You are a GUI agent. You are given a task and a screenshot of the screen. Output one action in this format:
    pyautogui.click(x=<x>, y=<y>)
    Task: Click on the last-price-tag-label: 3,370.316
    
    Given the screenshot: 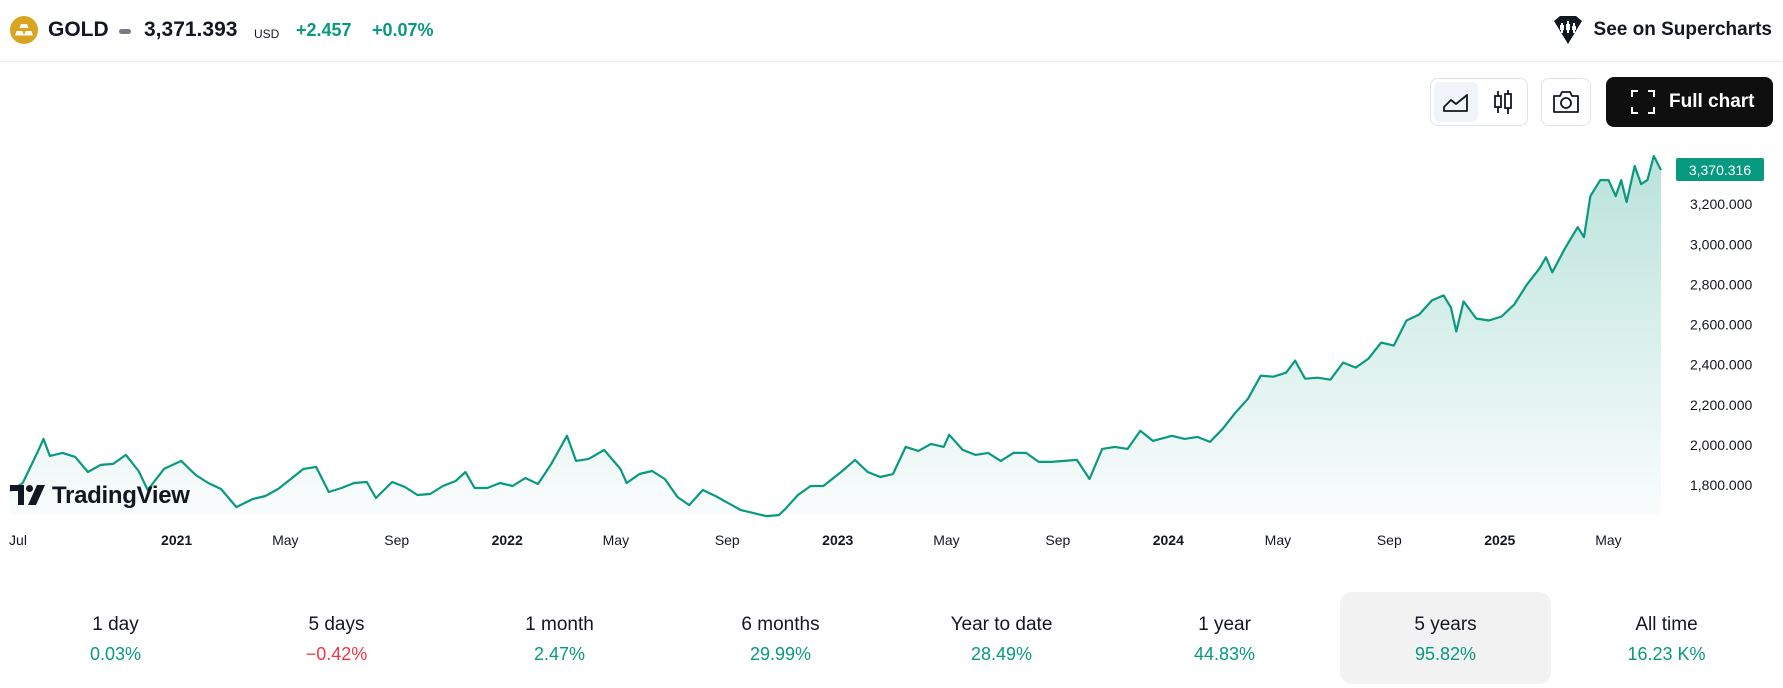 What is the action you would take?
    pyautogui.click(x=1720, y=170)
    